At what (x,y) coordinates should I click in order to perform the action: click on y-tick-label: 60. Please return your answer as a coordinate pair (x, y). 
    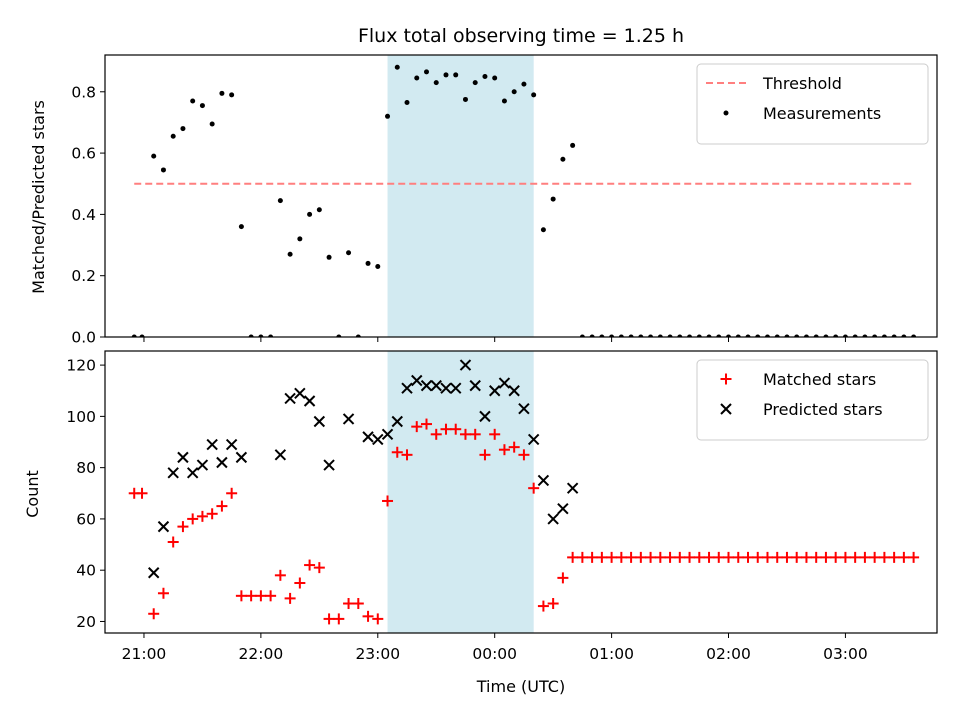
    Looking at the image, I should click on (86, 519).